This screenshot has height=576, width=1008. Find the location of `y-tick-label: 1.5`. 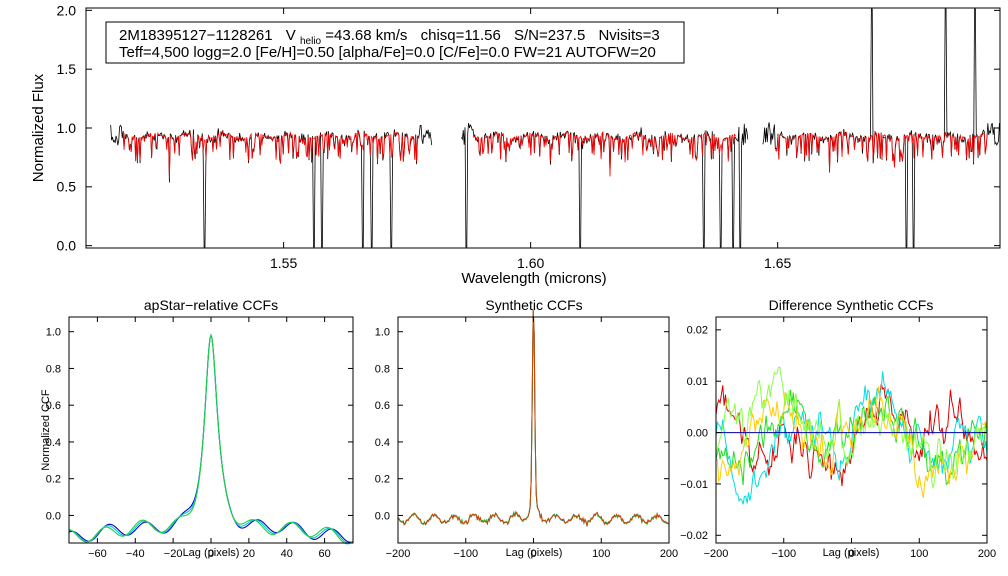

y-tick-label: 1.5 is located at coordinates (67, 69).